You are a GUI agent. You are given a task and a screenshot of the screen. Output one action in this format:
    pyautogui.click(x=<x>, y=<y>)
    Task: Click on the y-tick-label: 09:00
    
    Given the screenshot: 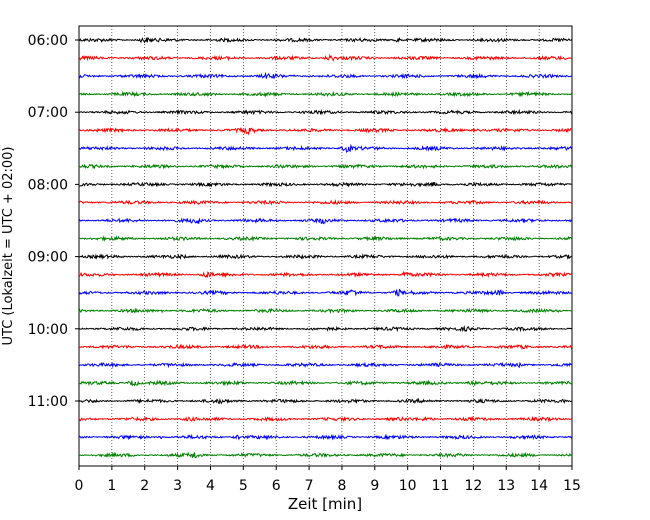 What is the action you would take?
    pyautogui.click(x=48, y=258)
    